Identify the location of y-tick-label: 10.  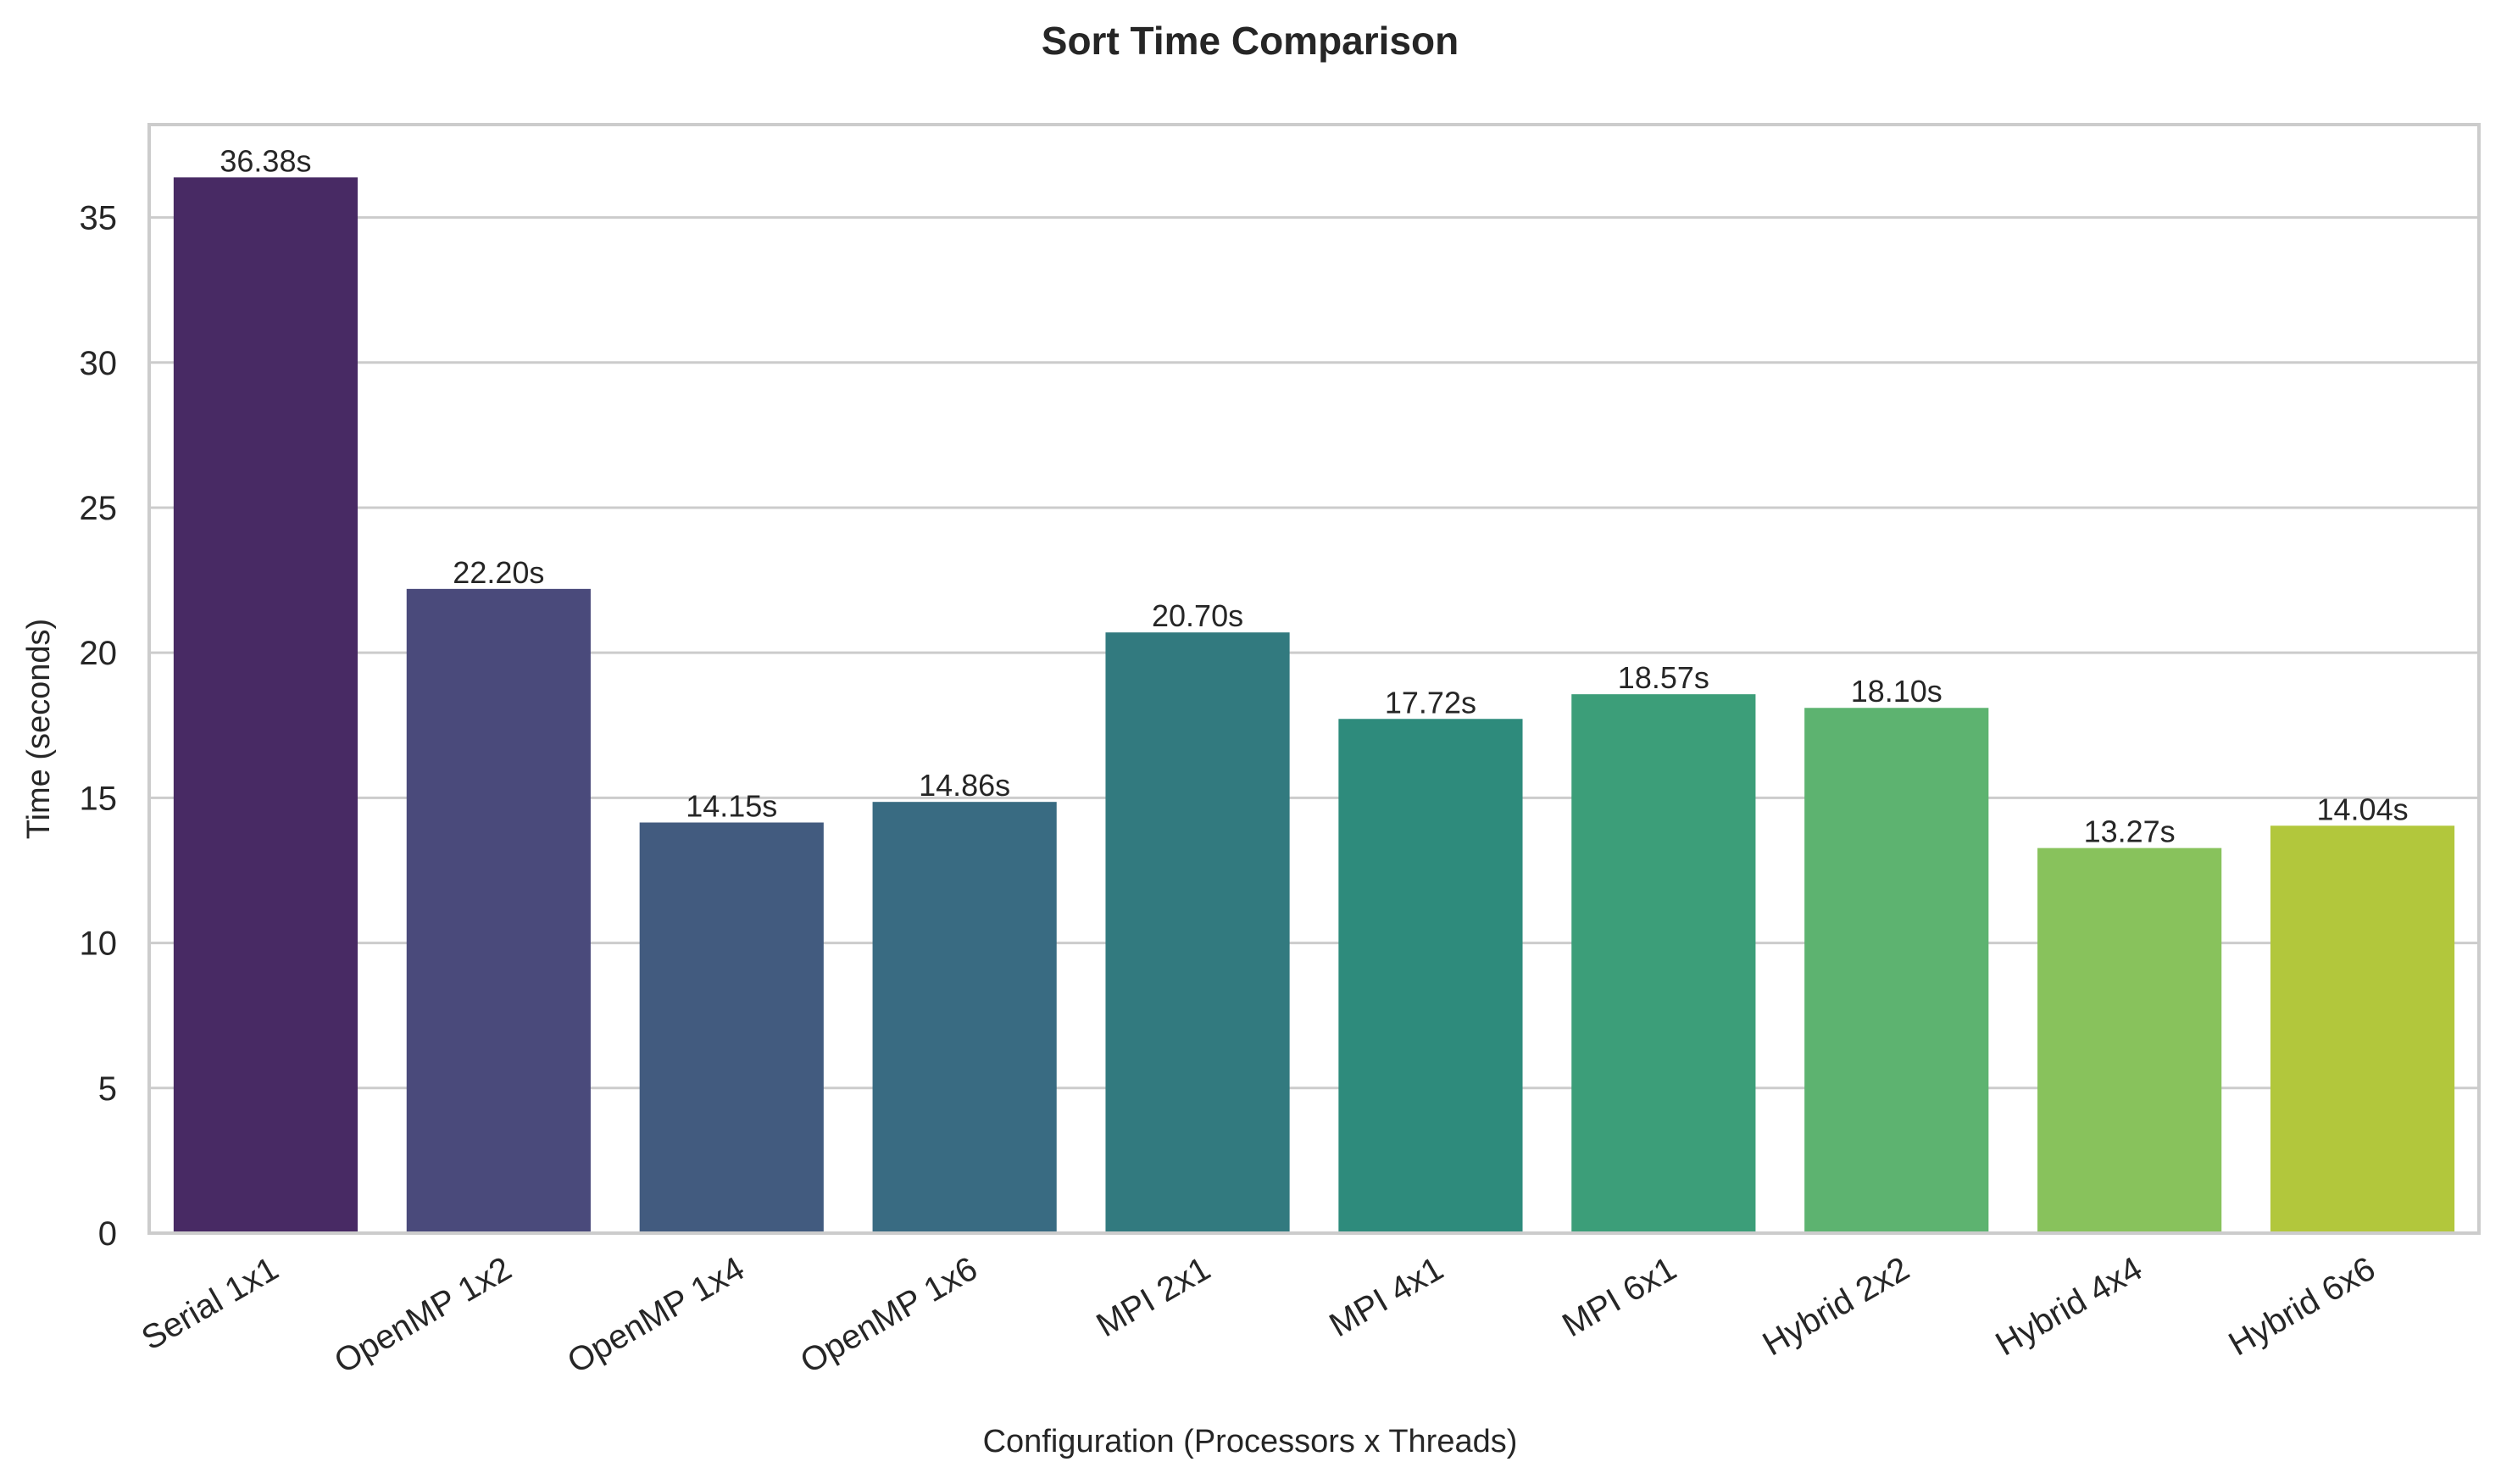
(99, 944).